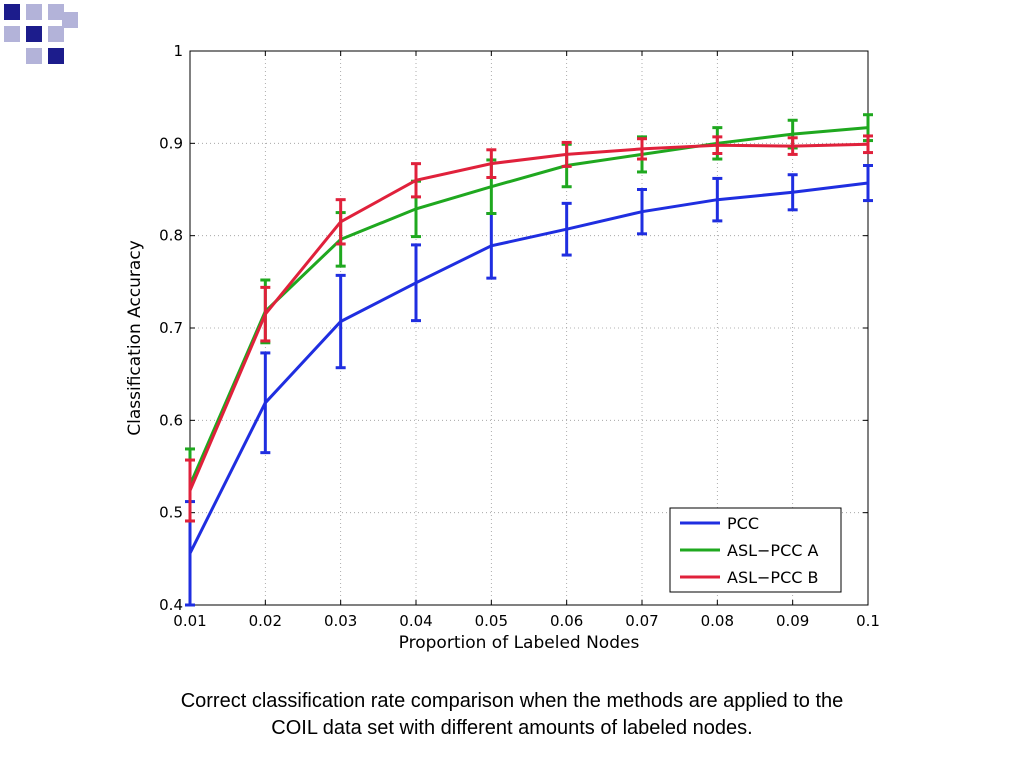 This screenshot has height=768, width=1024. What do you see at coordinates (171, 420) in the screenshot?
I see `y-tick-label: 0.6` at bounding box center [171, 420].